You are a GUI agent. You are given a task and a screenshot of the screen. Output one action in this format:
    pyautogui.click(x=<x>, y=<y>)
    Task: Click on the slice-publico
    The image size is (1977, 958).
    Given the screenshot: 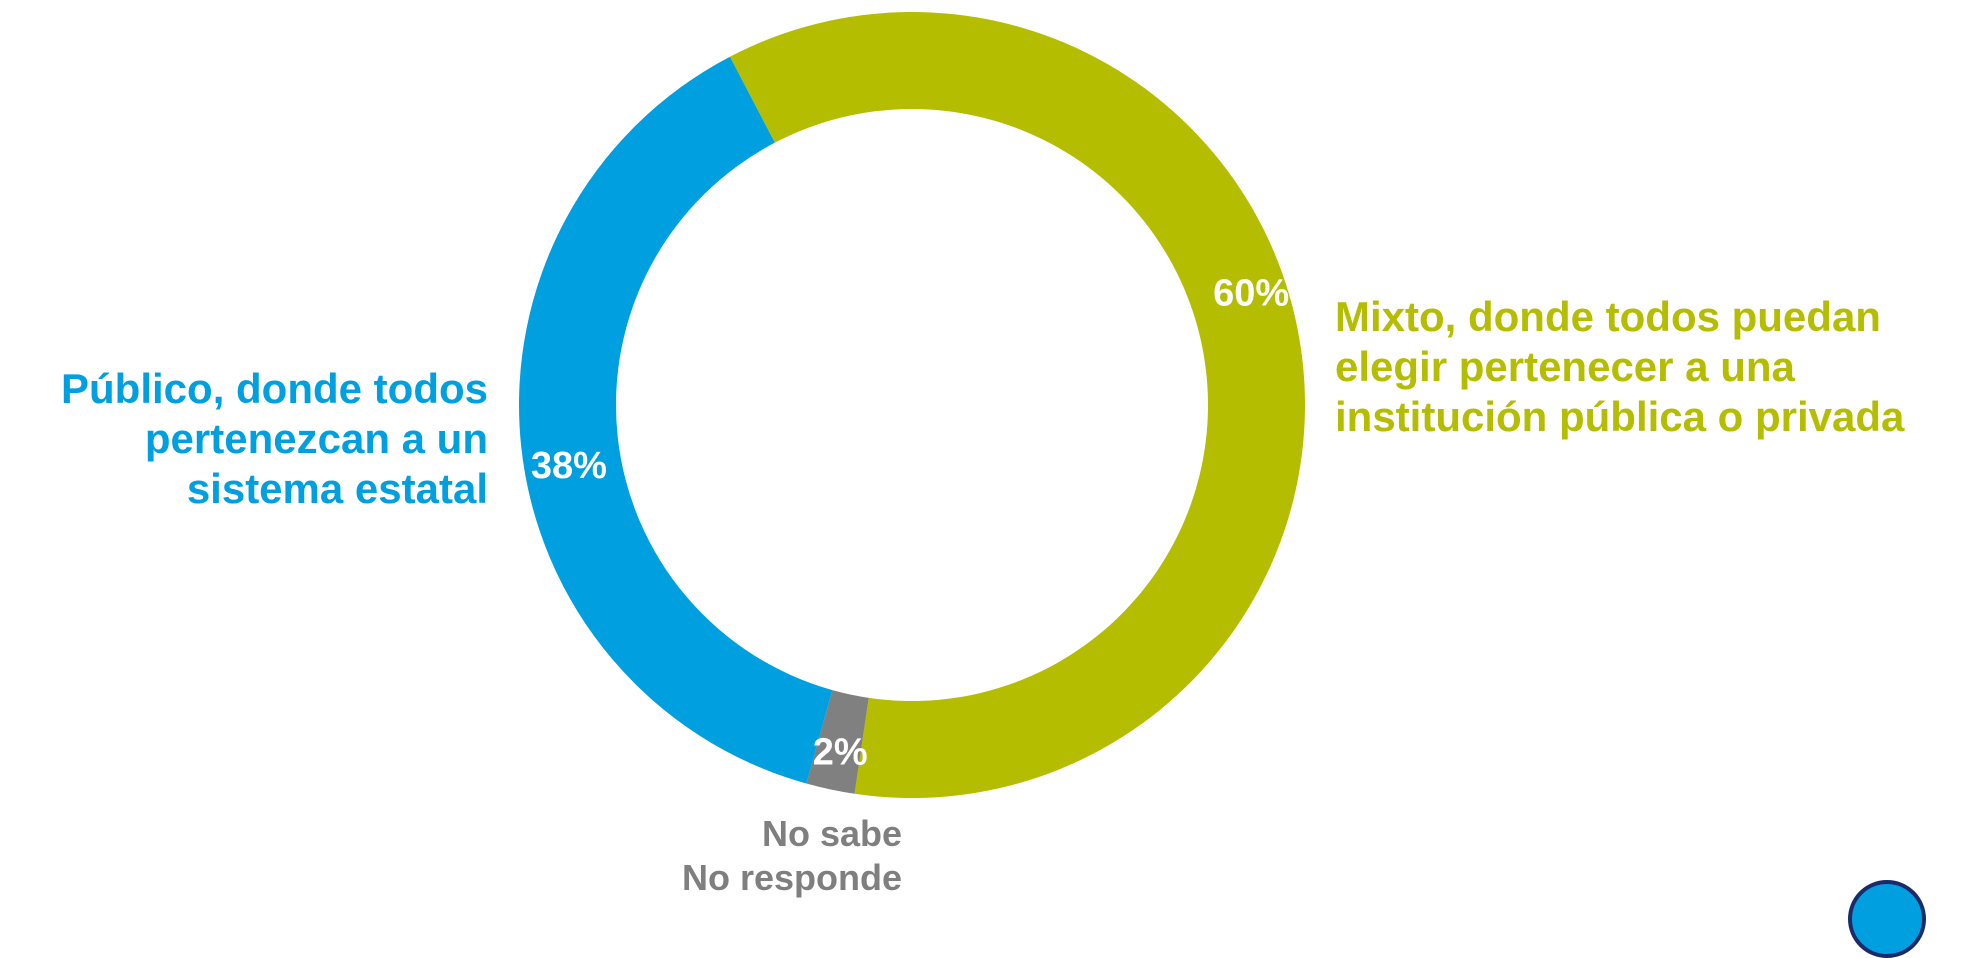 What is the action you would take?
    pyautogui.click(x=676, y=420)
    